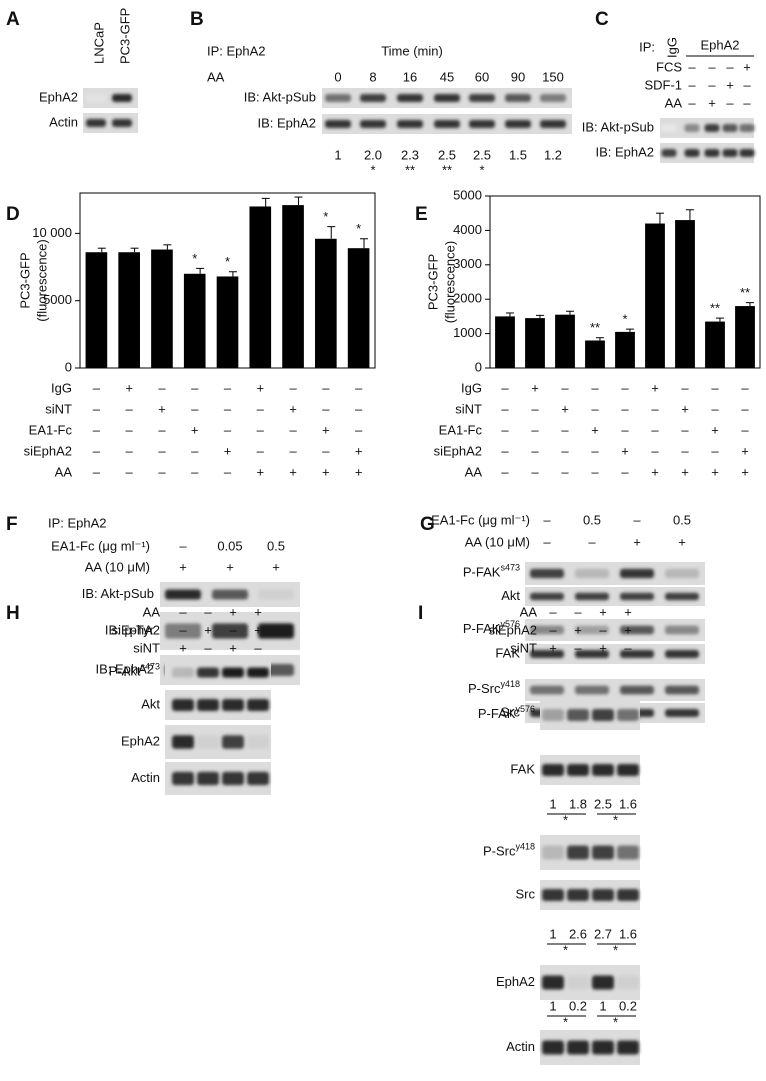 This screenshot has height=1081, width=766. I want to click on y-tick-label: 5000, so click(467, 194).